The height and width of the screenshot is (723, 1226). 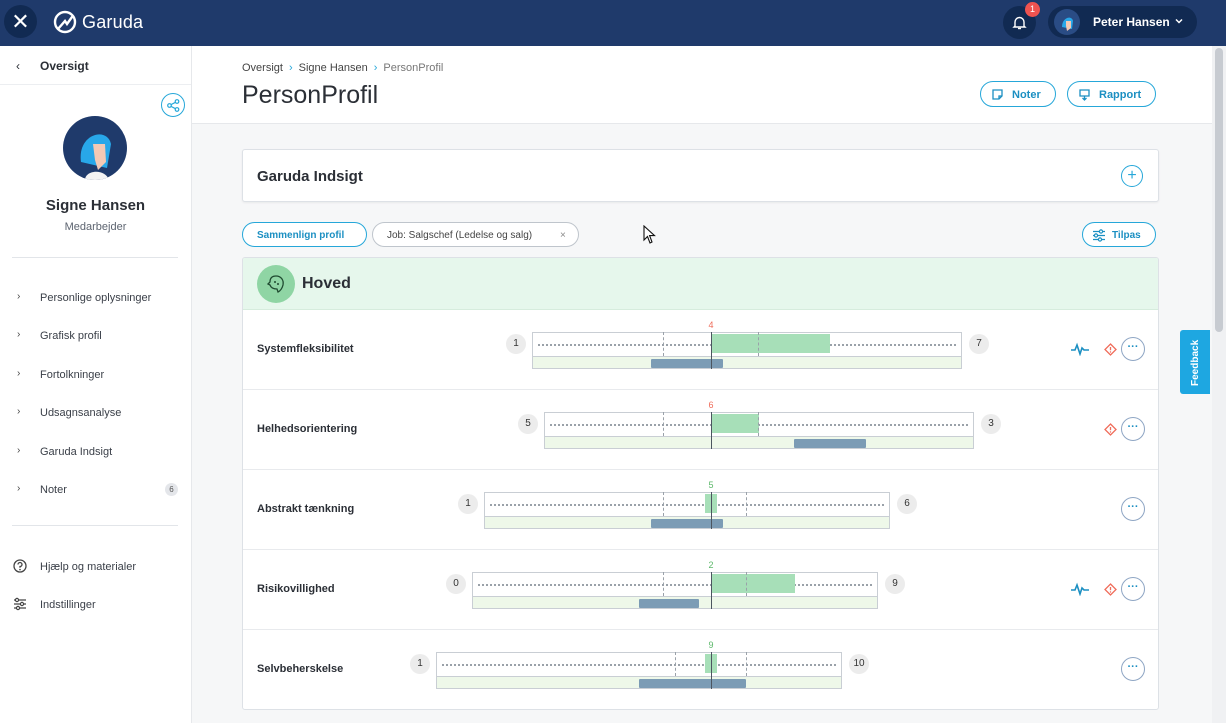 What do you see at coordinates (95, 227) in the screenshot?
I see `profile-role: Medarbejder` at bounding box center [95, 227].